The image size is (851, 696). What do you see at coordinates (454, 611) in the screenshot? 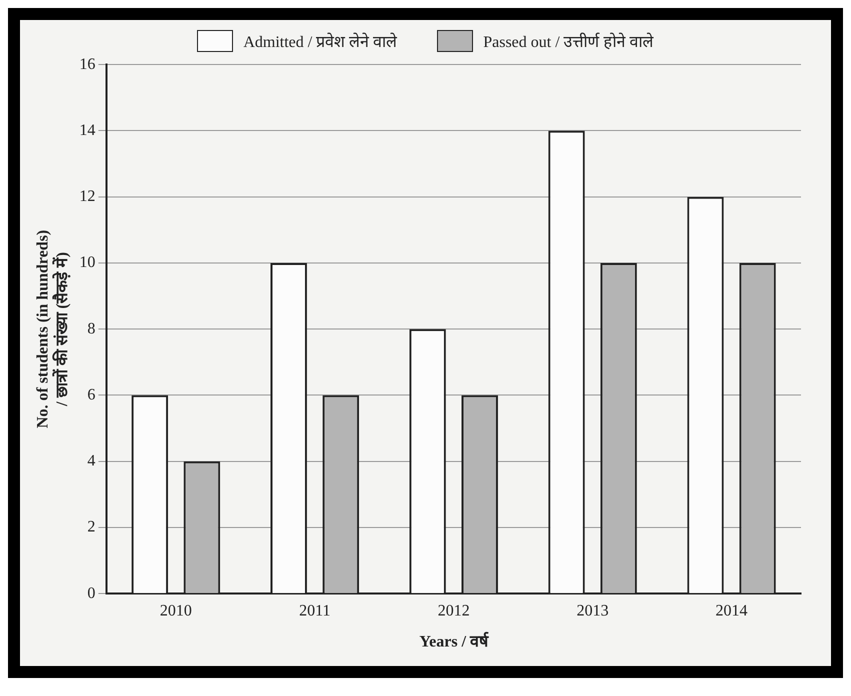
I see `x-tick-label: 2012` at bounding box center [454, 611].